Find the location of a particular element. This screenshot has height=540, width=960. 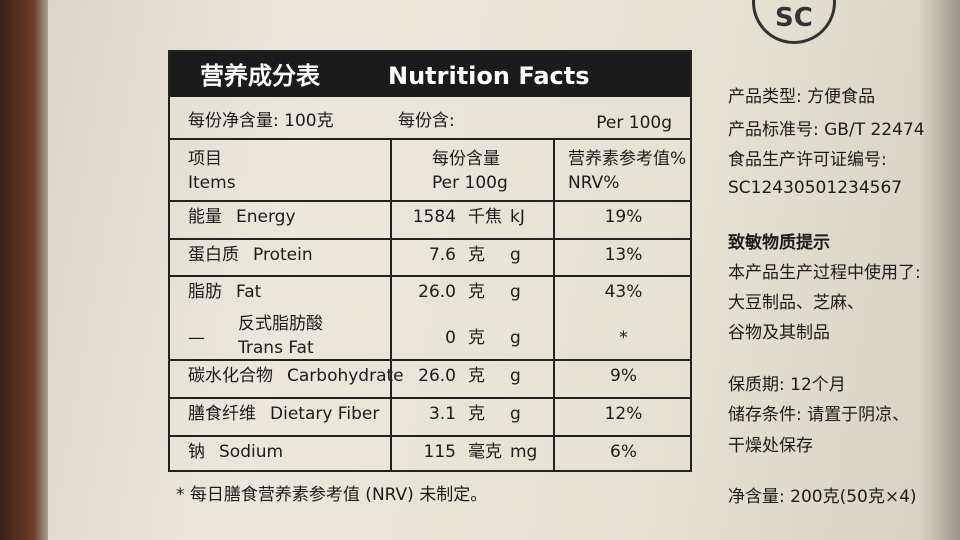

nrv: 43% is located at coordinates (623, 292).